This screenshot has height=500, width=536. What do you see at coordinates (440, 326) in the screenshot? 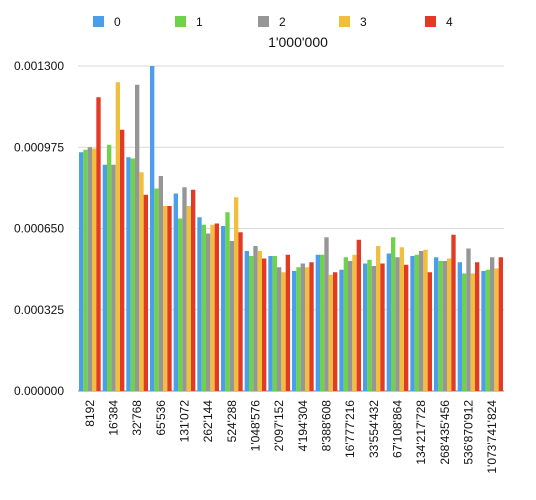
I see `bar-1-268'435'456` at bounding box center [440, 326].